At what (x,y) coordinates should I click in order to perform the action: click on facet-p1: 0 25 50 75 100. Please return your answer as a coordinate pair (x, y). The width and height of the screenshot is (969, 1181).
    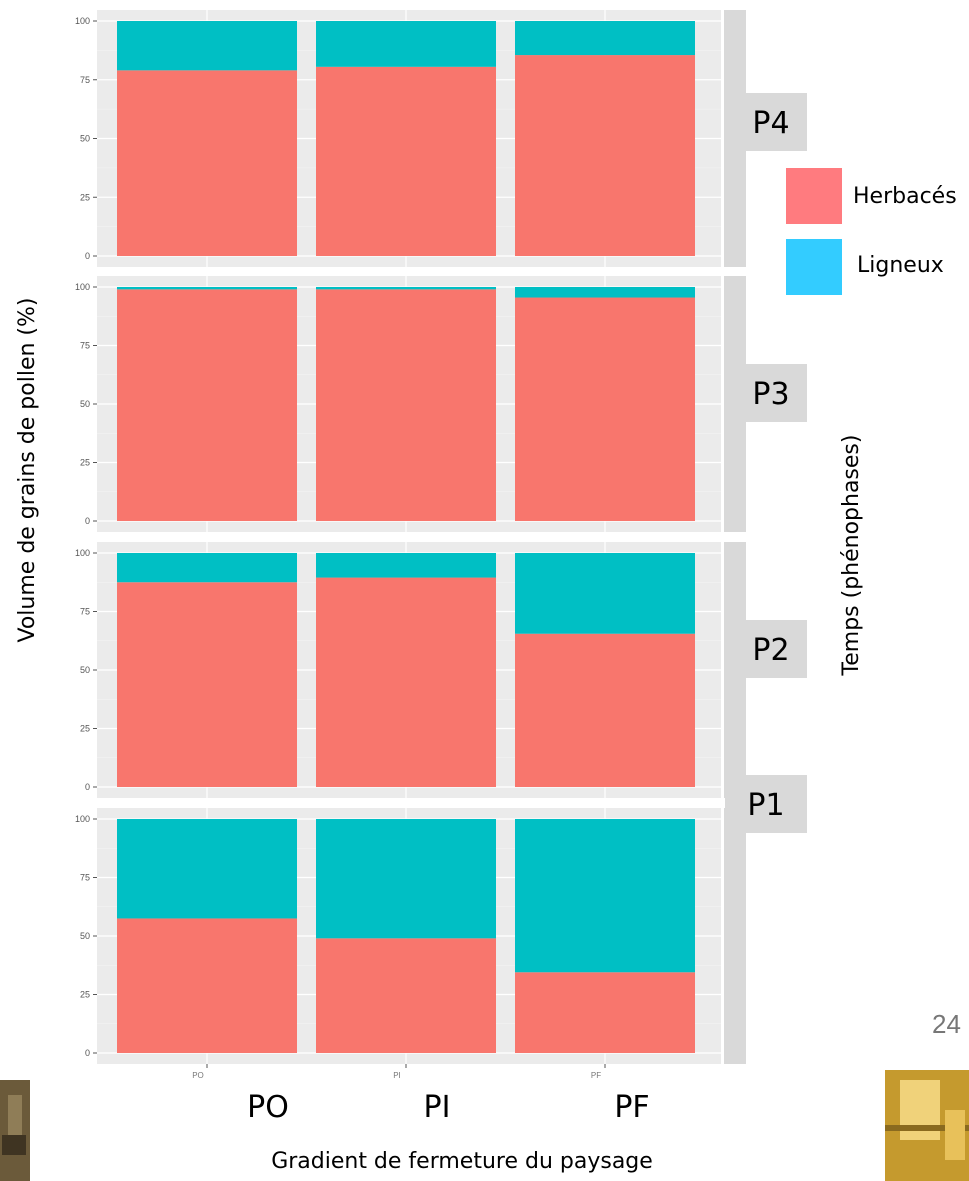
    Looking at the image, I should click on (398, 936).